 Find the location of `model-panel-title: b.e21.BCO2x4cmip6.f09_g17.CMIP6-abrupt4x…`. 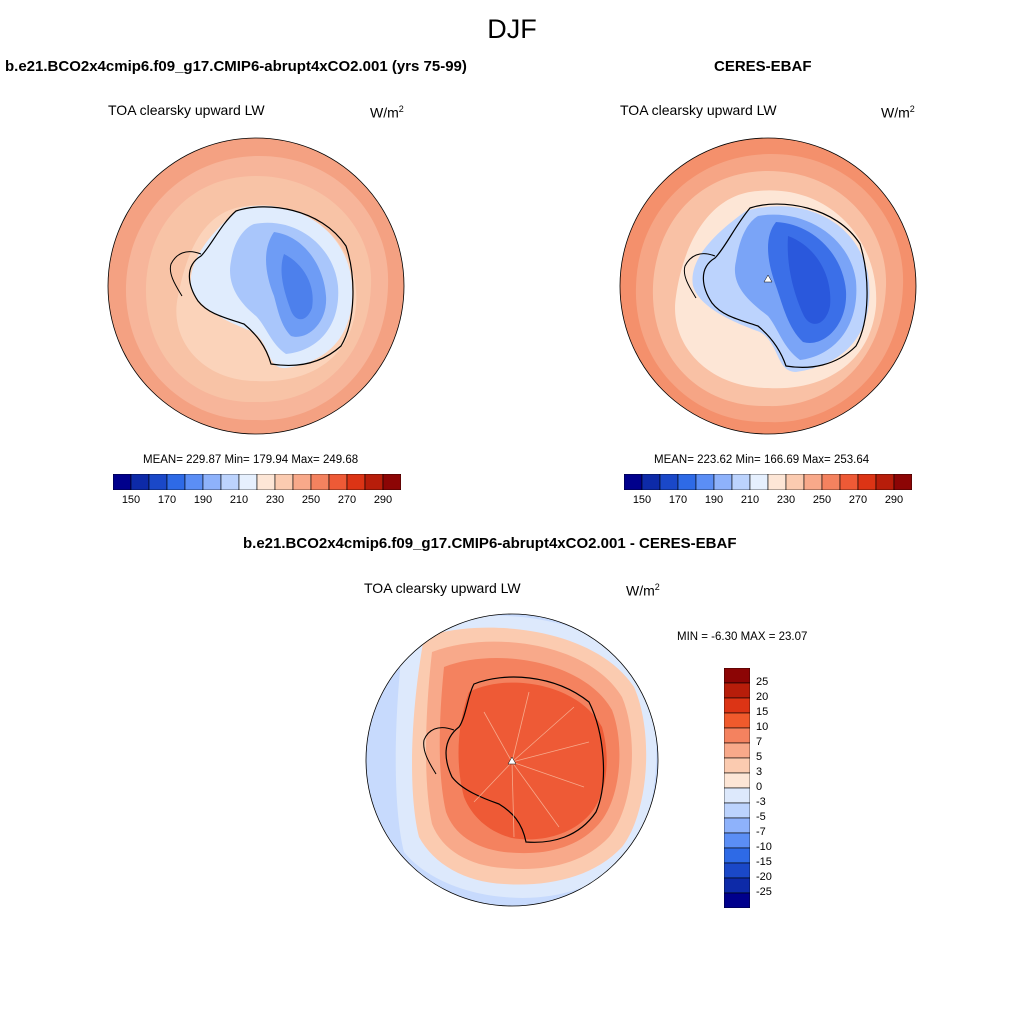

model-panel-title: b.e21.BCO2x4cmip6.f09_g17.CMIP6-abrupt4x… is located at coordinates (236, 66).